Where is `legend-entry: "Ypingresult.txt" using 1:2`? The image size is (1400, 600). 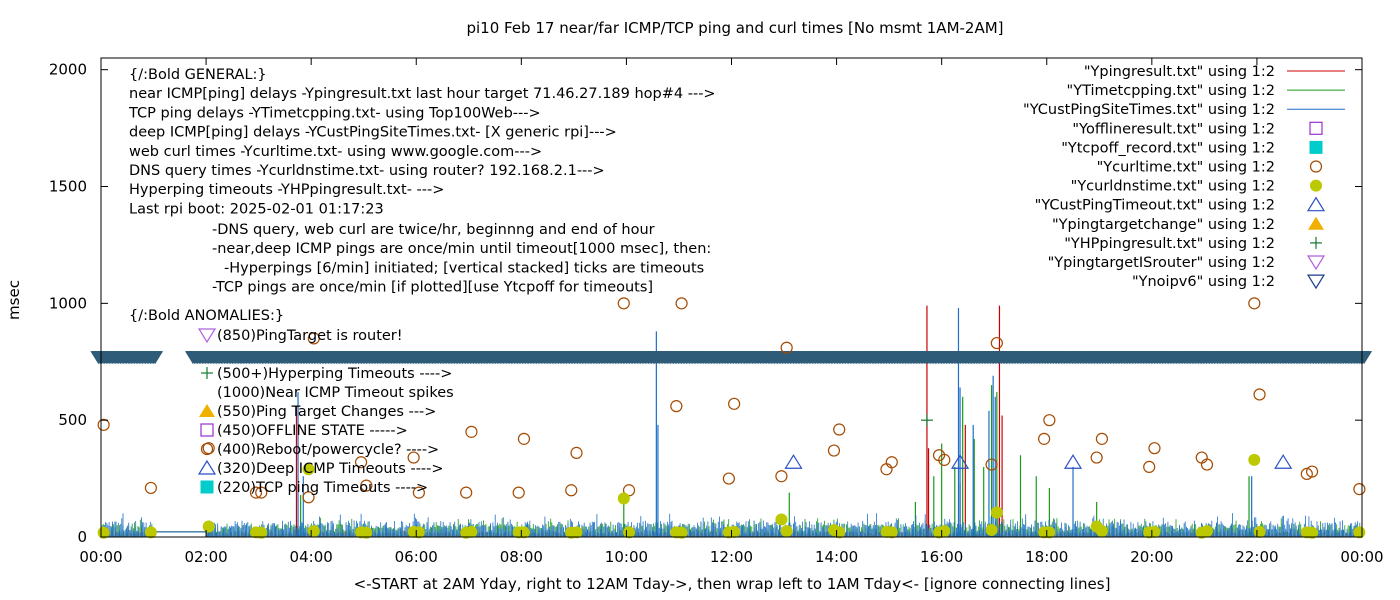 legend-entry: "Ypingresult.txt" using 1:2 is located at coordinates (1214, 72).